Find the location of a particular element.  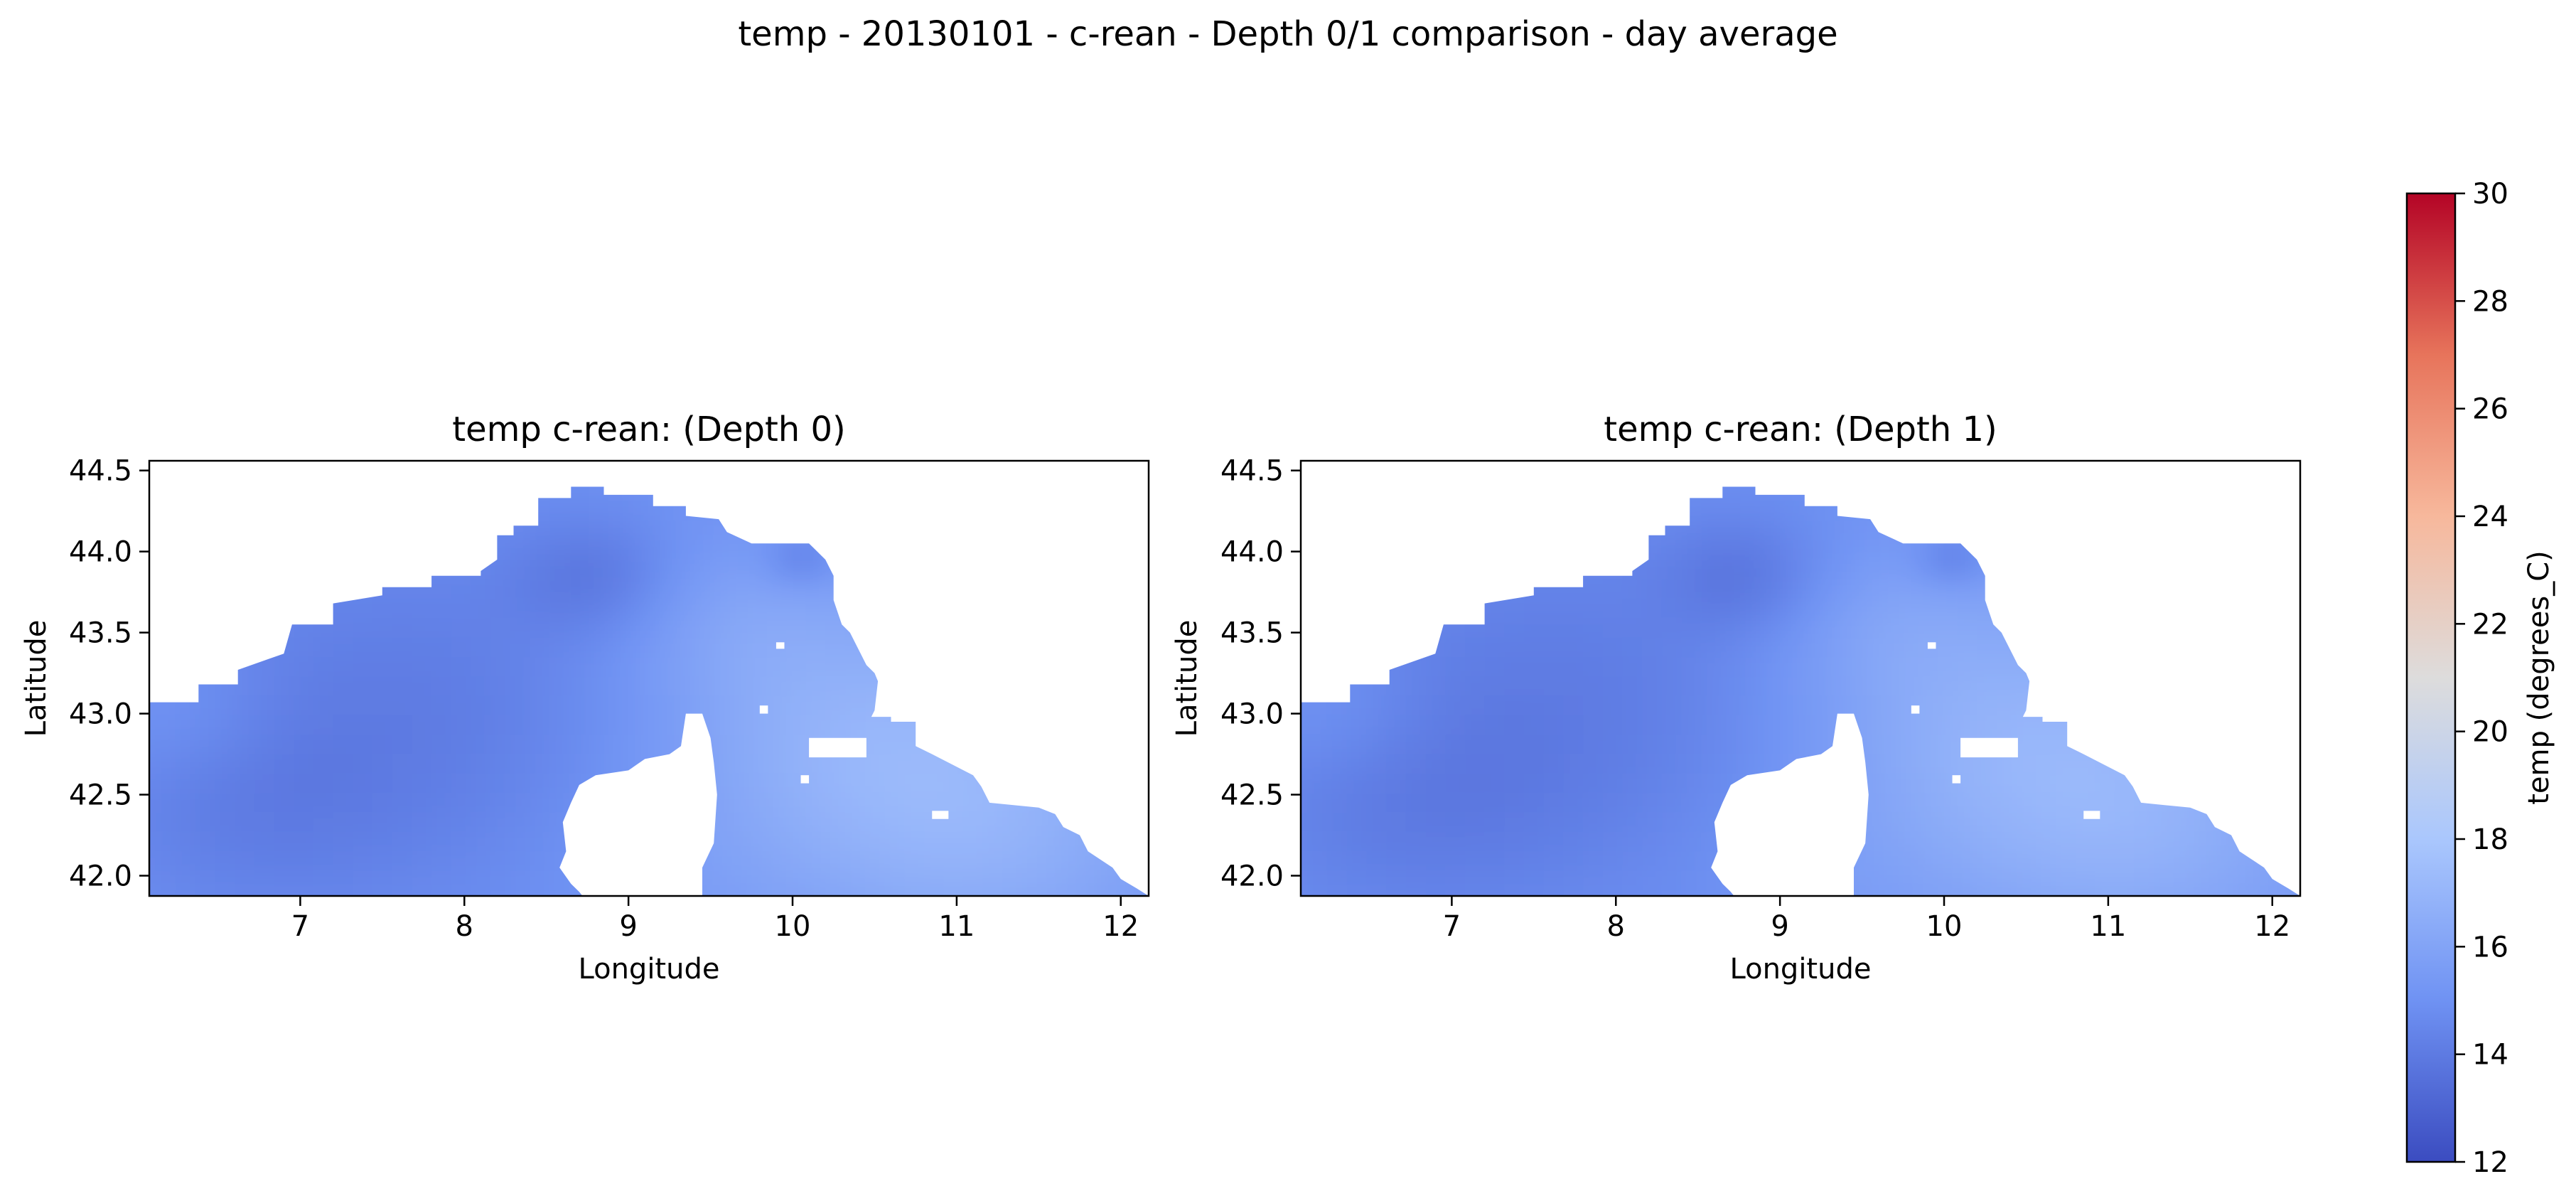

panel-title: temp c-rean: (Depth 1) is located at coordinates (1800, 429).